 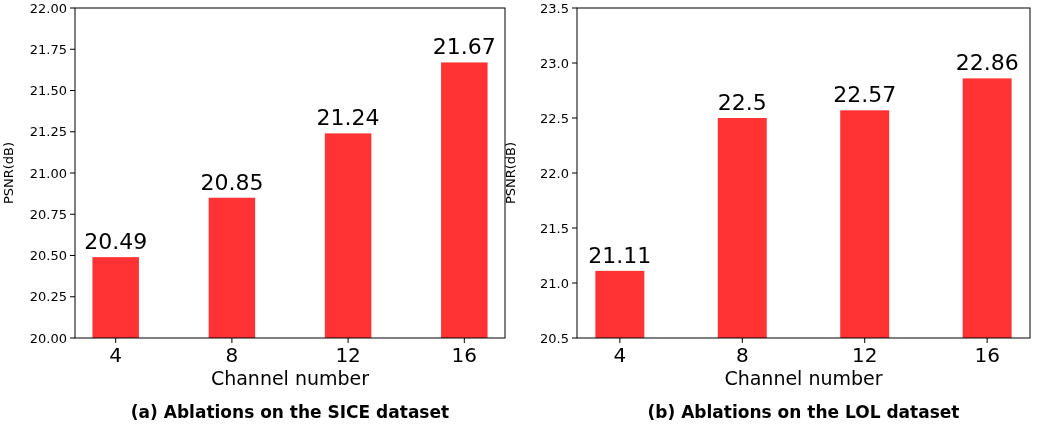 What do you see at coordinates (232, 182) in the screenshot?
I see `data-label: 20.85` at bounding box center [232, 182].